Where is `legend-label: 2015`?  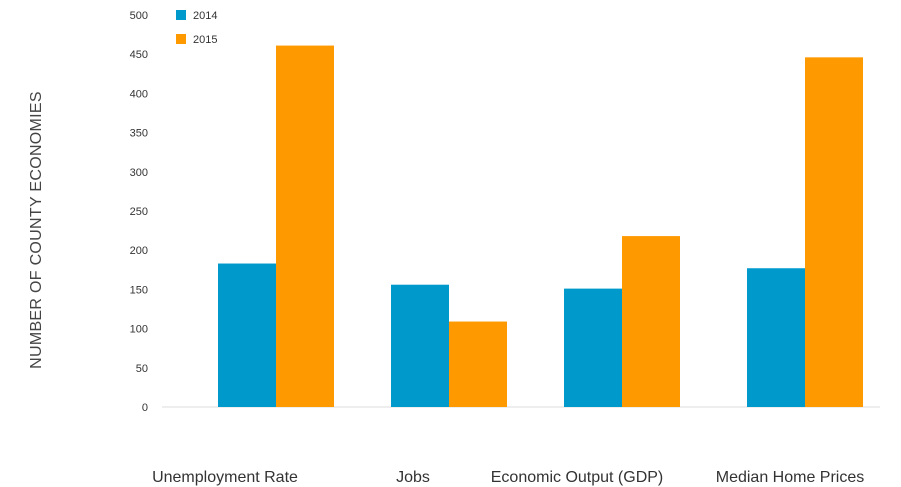 legend-label: 2015 is located at coordinates (205, 40).